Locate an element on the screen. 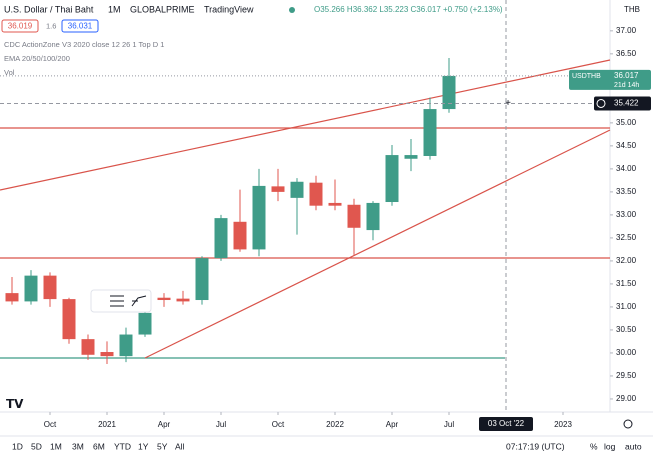 This screenshot has width=653, height=457. crosshair-cursor: + is located at coordinates (508, 103).